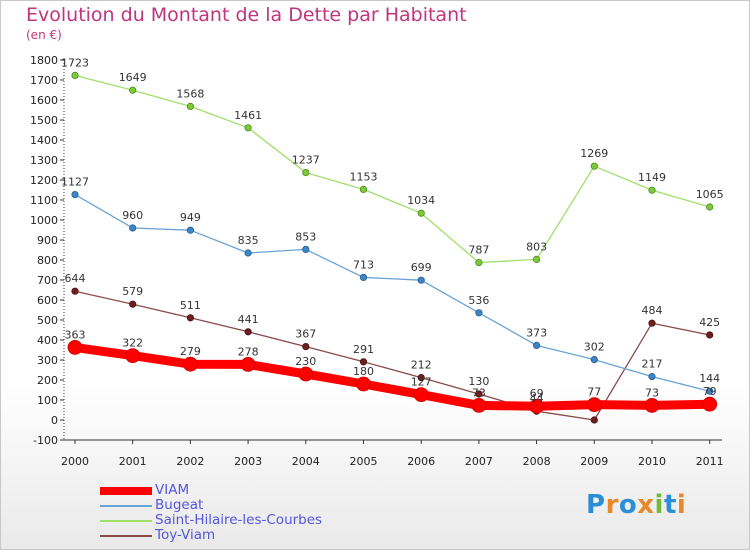 This screenshot has width=750, height=550. I want to click on data-label: 279, so click(190, 351).